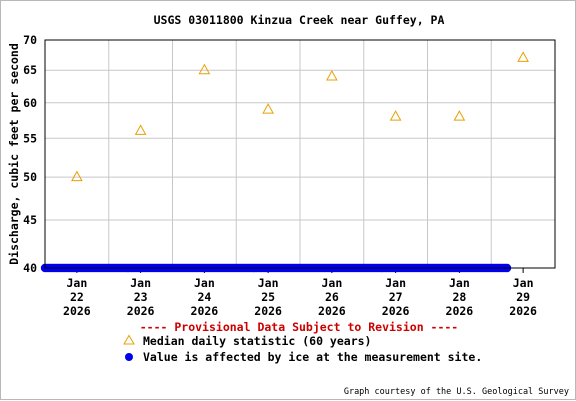 This screenshot has width=576, height=401. What do you see at coordinates (129, 339) in the screenshot?
I see `legend-triangle-icon` at bounding box center [129, 339].